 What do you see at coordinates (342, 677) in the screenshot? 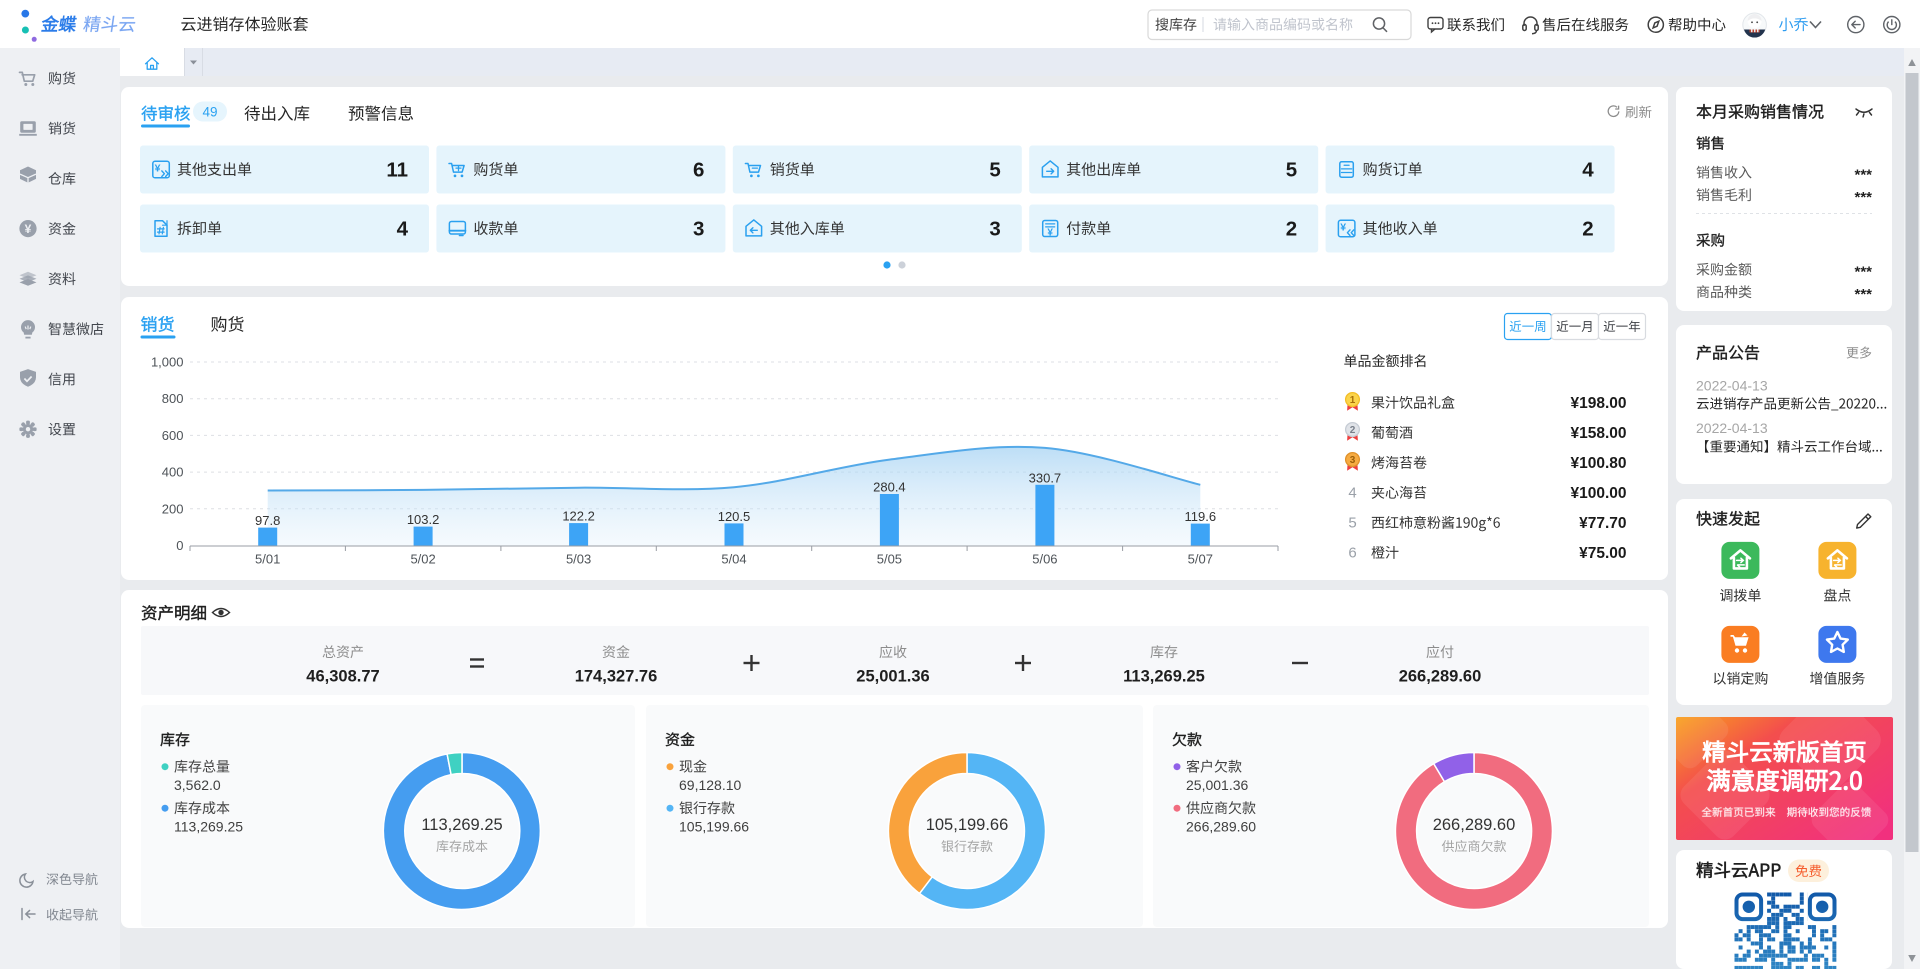
I see `svg-text: 46,308.77` at bounding box center [342, 677].